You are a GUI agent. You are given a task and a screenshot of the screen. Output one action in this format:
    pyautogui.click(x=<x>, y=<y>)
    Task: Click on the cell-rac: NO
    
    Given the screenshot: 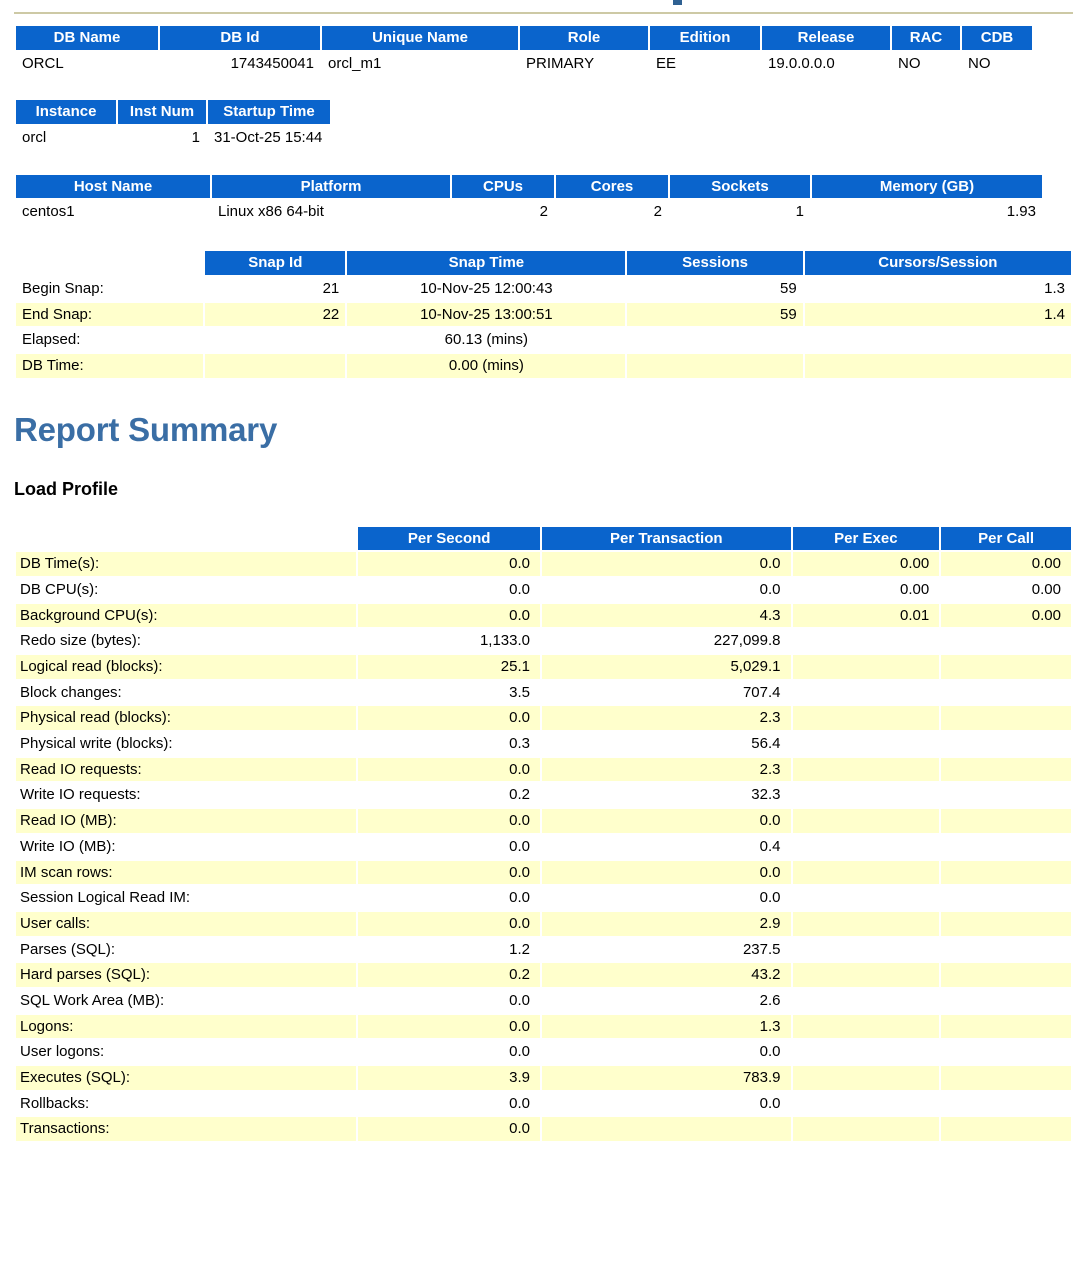 What is the action you would take?
    pyautogui.click(x=909, y=63)
    